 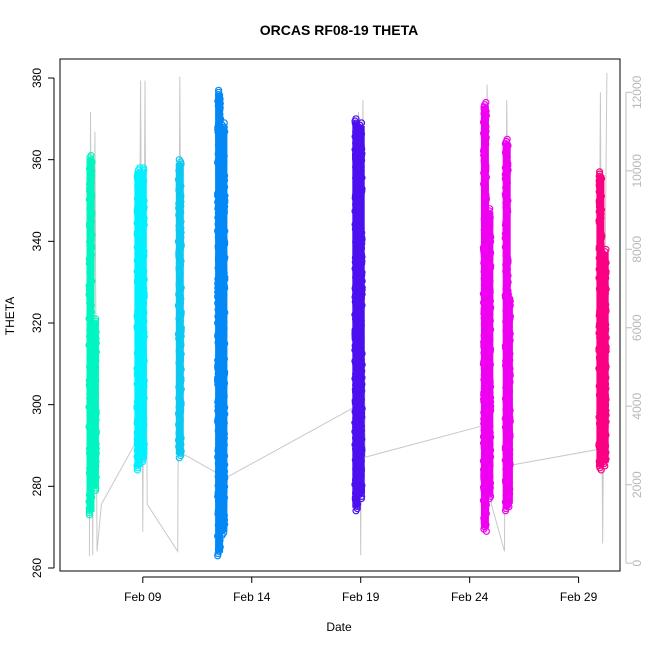 I want to click on x-axis: Feb 09 Feb 14 Feb 19 Feb 24 Feb 29, so click(x=361, y=590).